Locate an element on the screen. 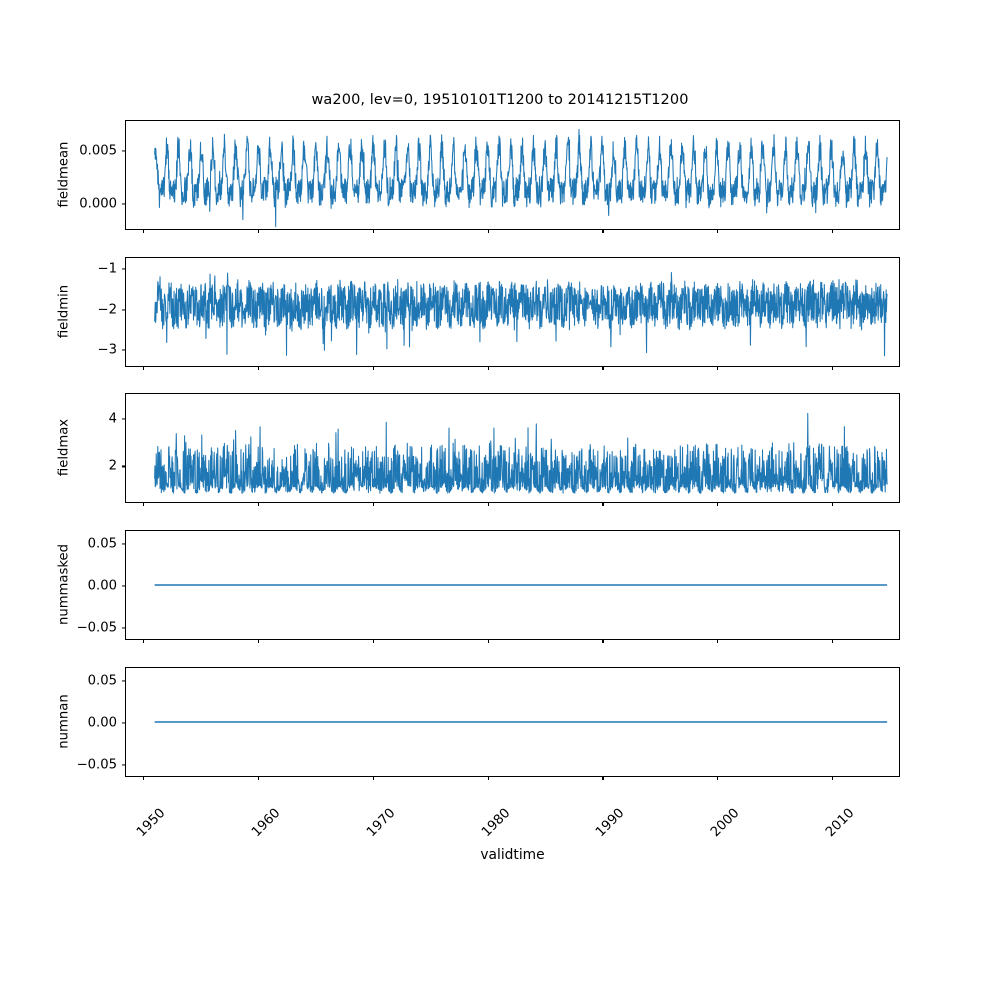 This screenshot has width=1000, height=1000. x-tick-numnan-0: 1950 is located at coordinates (163, 811).